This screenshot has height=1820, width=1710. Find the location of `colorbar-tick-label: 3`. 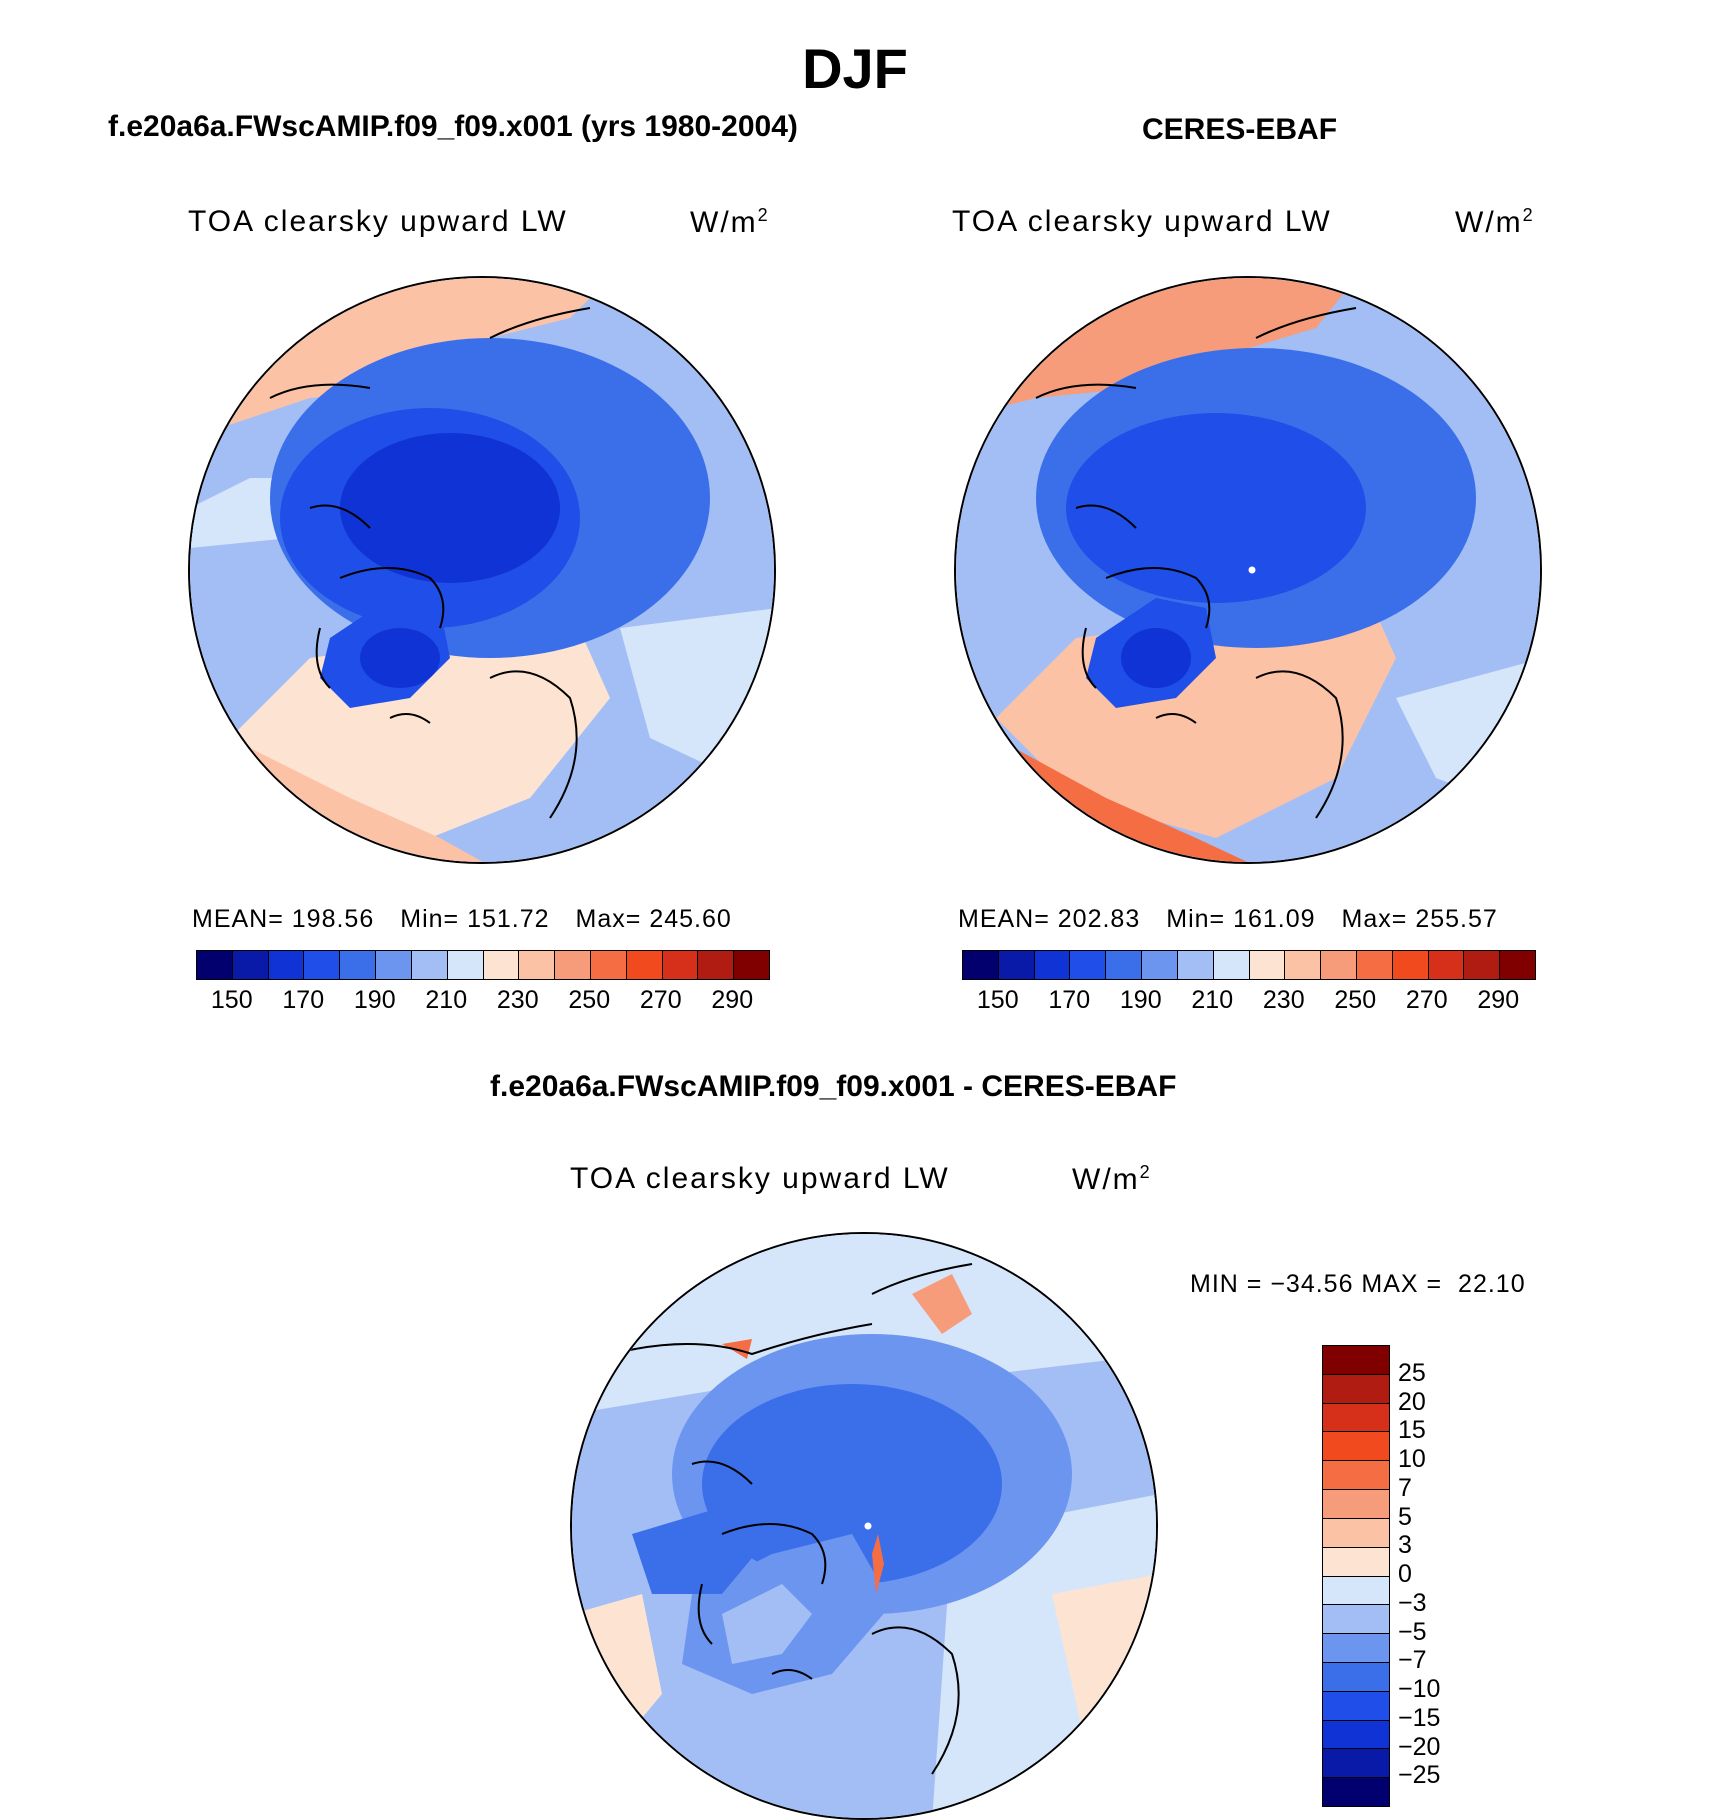

colorbar-tick-label: 3 is located at coordinates (1405, 1545).